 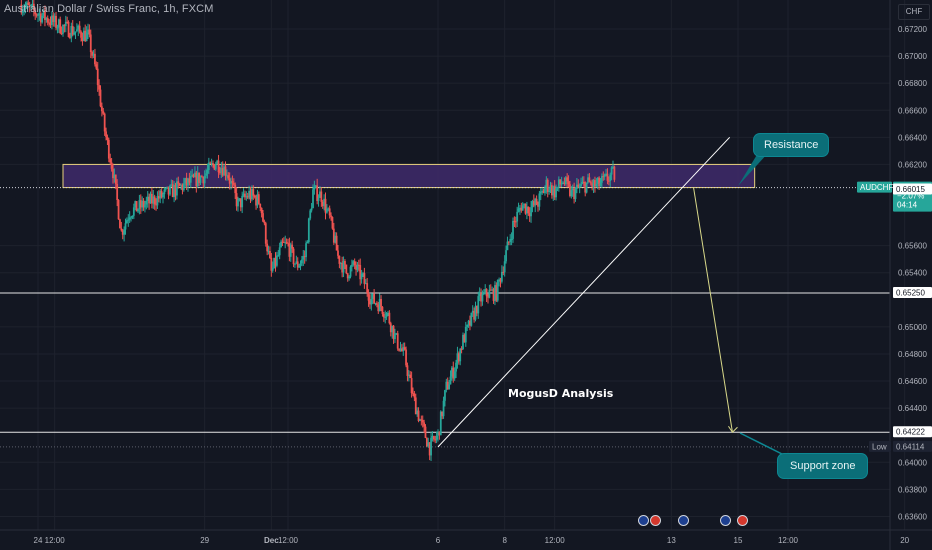 What do you see at coordinates (204, 540) in the screenshot?
I see `time-tick-label: 29` at bounding box center [204, 540].